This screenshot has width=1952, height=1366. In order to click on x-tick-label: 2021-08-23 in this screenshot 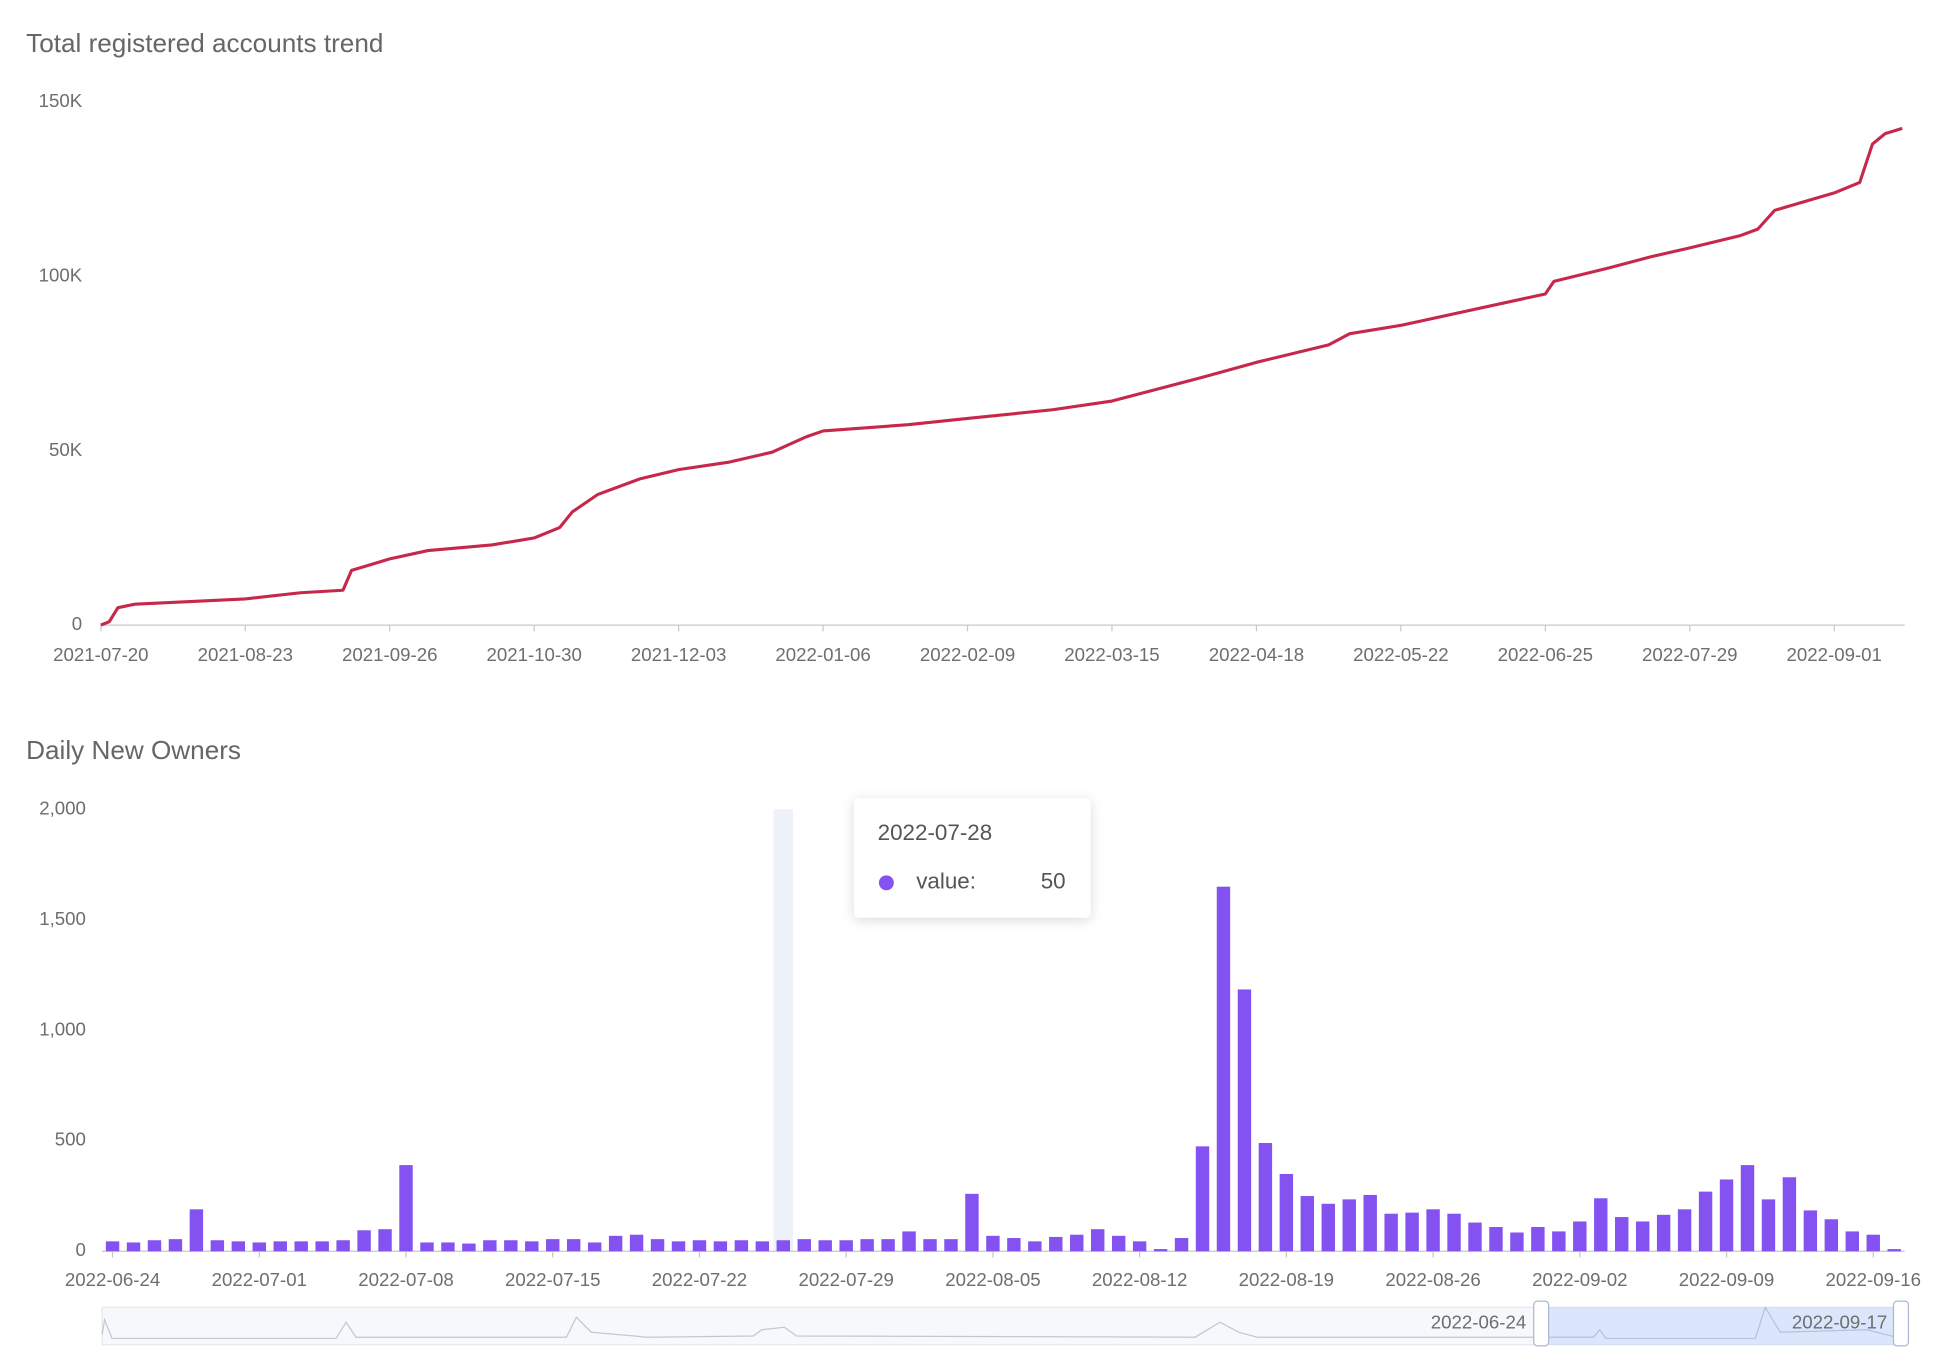, I will do `click(245, 654)`.